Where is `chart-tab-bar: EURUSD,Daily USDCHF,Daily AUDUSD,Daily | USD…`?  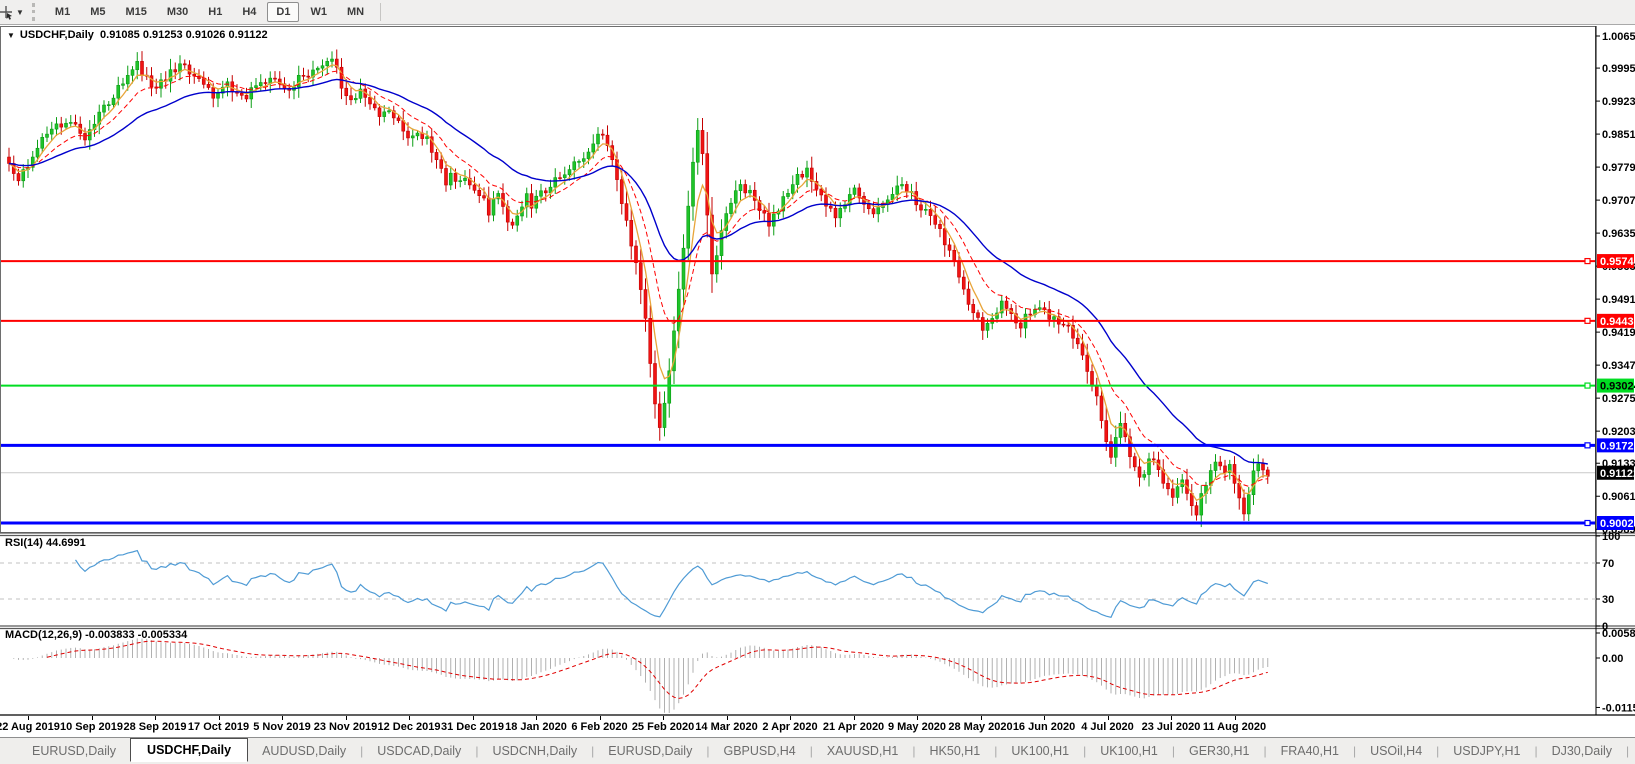 chart-tab-bar: EURUSD,Daily USDCHF,Daily AUDUSD,Daily | USD… is located at coordinates (817, 750).